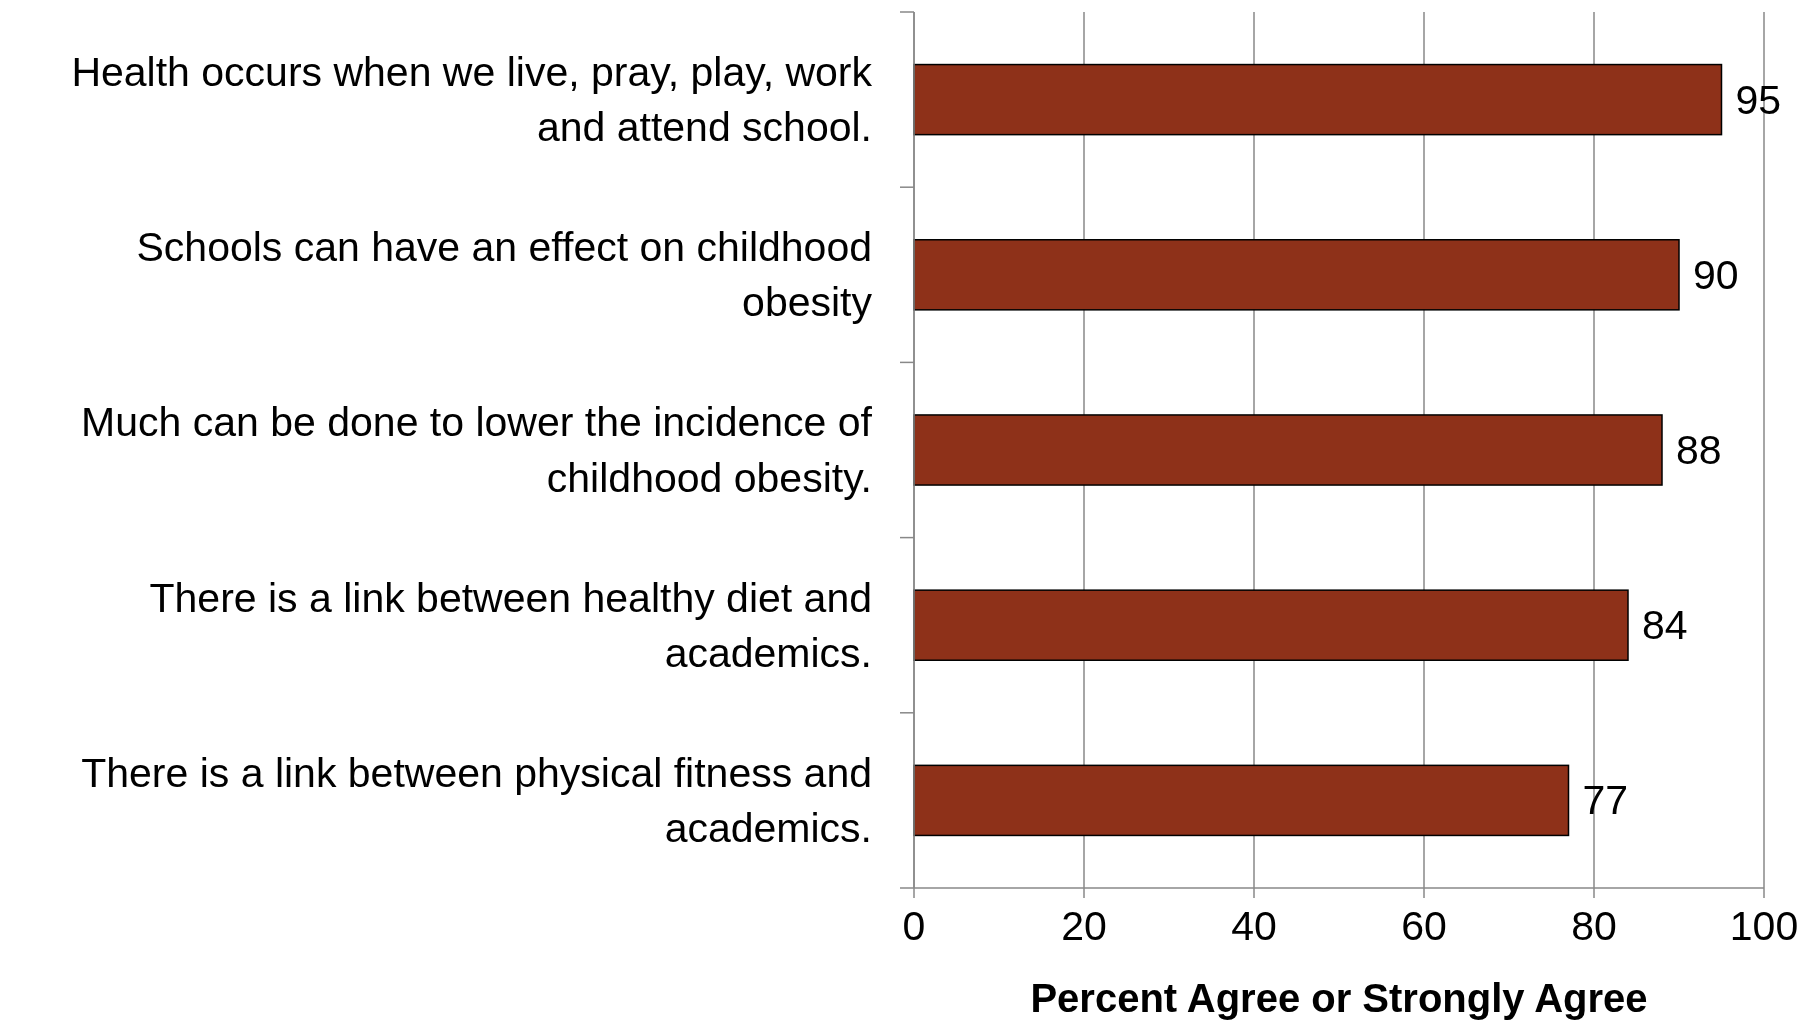  What do you see at coordinates (472, 99) in the screenshot?
I see `y-tick-label: Health occurs when we live, pray, play, work and attend school.` at bounding box center [472, 99].